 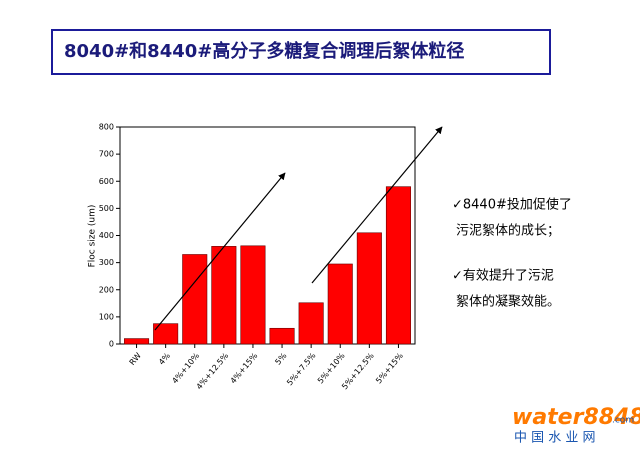 I want to click on x-tick-label: RW, so click(x=135, y=359).